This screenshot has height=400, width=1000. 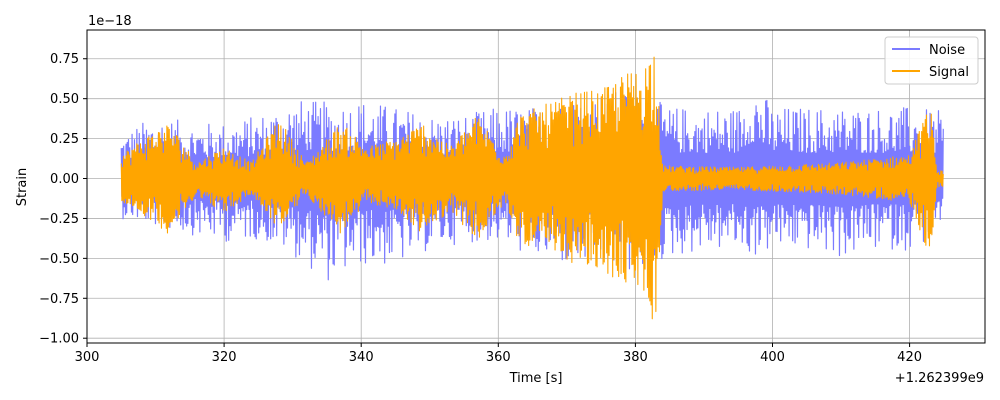 I want to click on y-tick-label: −1.00, so click(x=59, y=339).